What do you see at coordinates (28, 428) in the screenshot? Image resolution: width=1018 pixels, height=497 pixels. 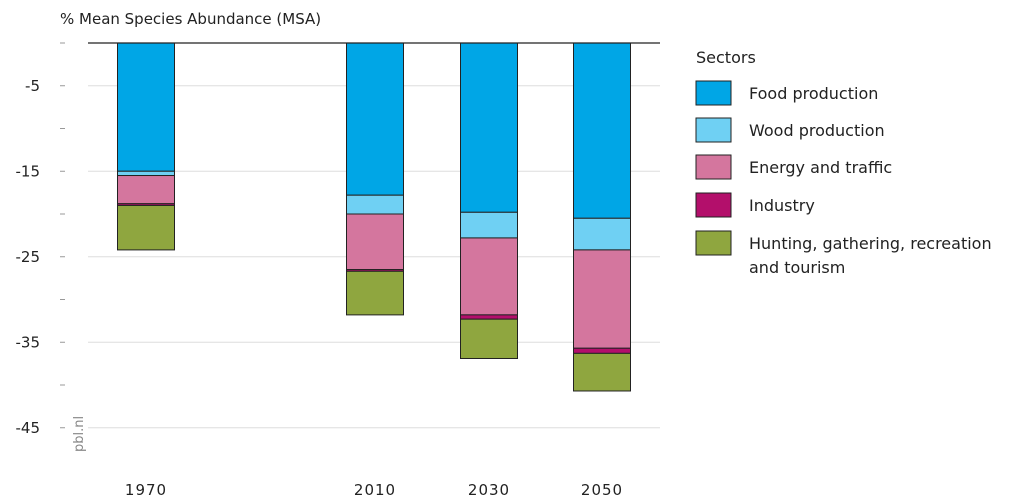 I see `y-tick-label: -45` at bounding box center [28, 428].